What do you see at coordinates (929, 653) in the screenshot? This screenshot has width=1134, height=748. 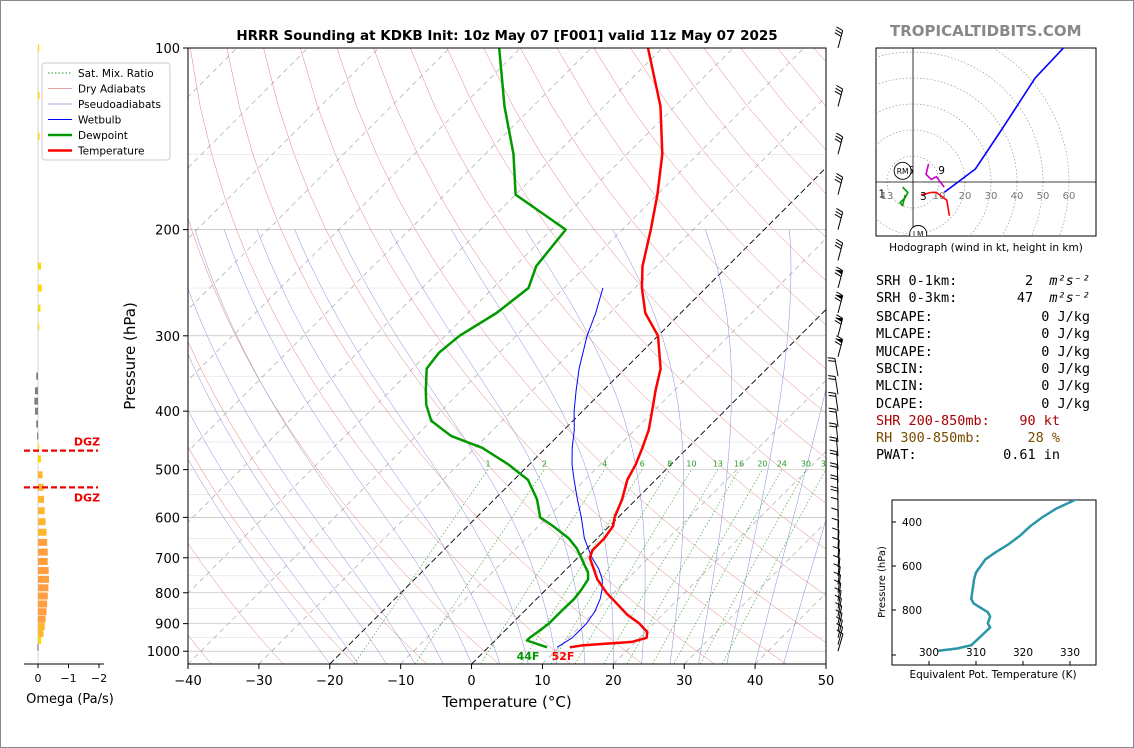 I see `theta-x-tick-label: 300` at bounding box center [929, 653].